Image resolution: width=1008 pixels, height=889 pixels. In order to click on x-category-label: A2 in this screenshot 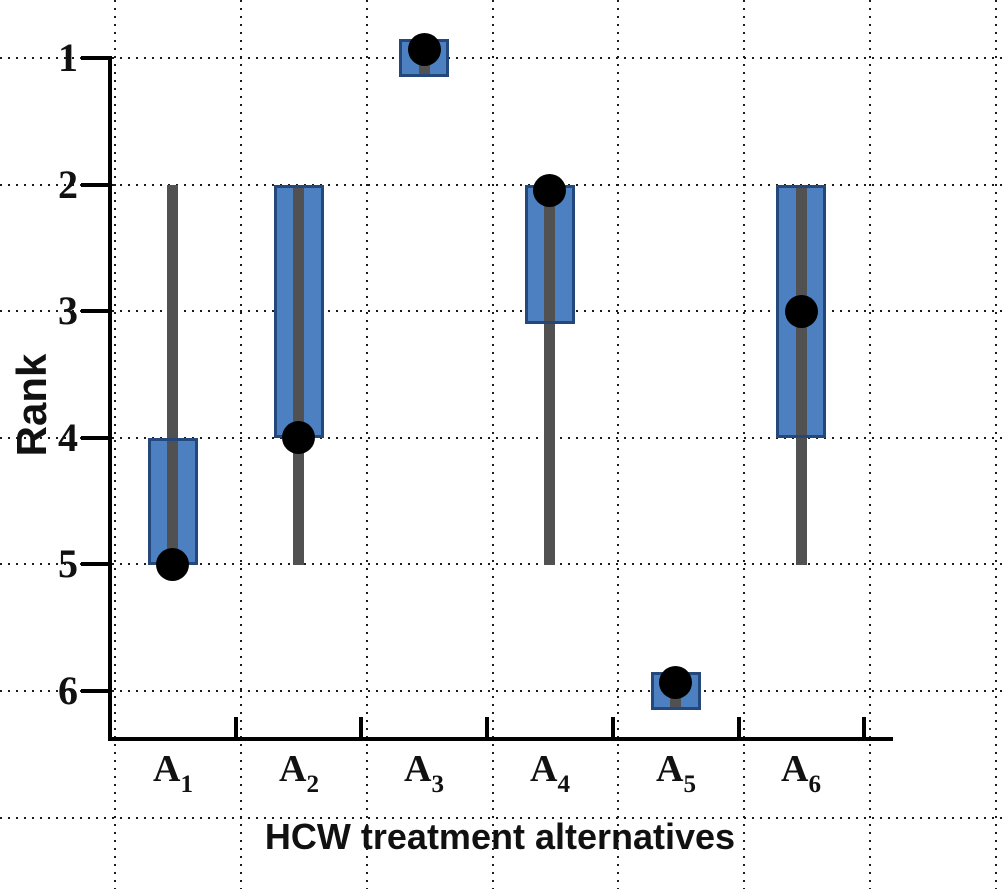, I will do `click(299, 772)`.